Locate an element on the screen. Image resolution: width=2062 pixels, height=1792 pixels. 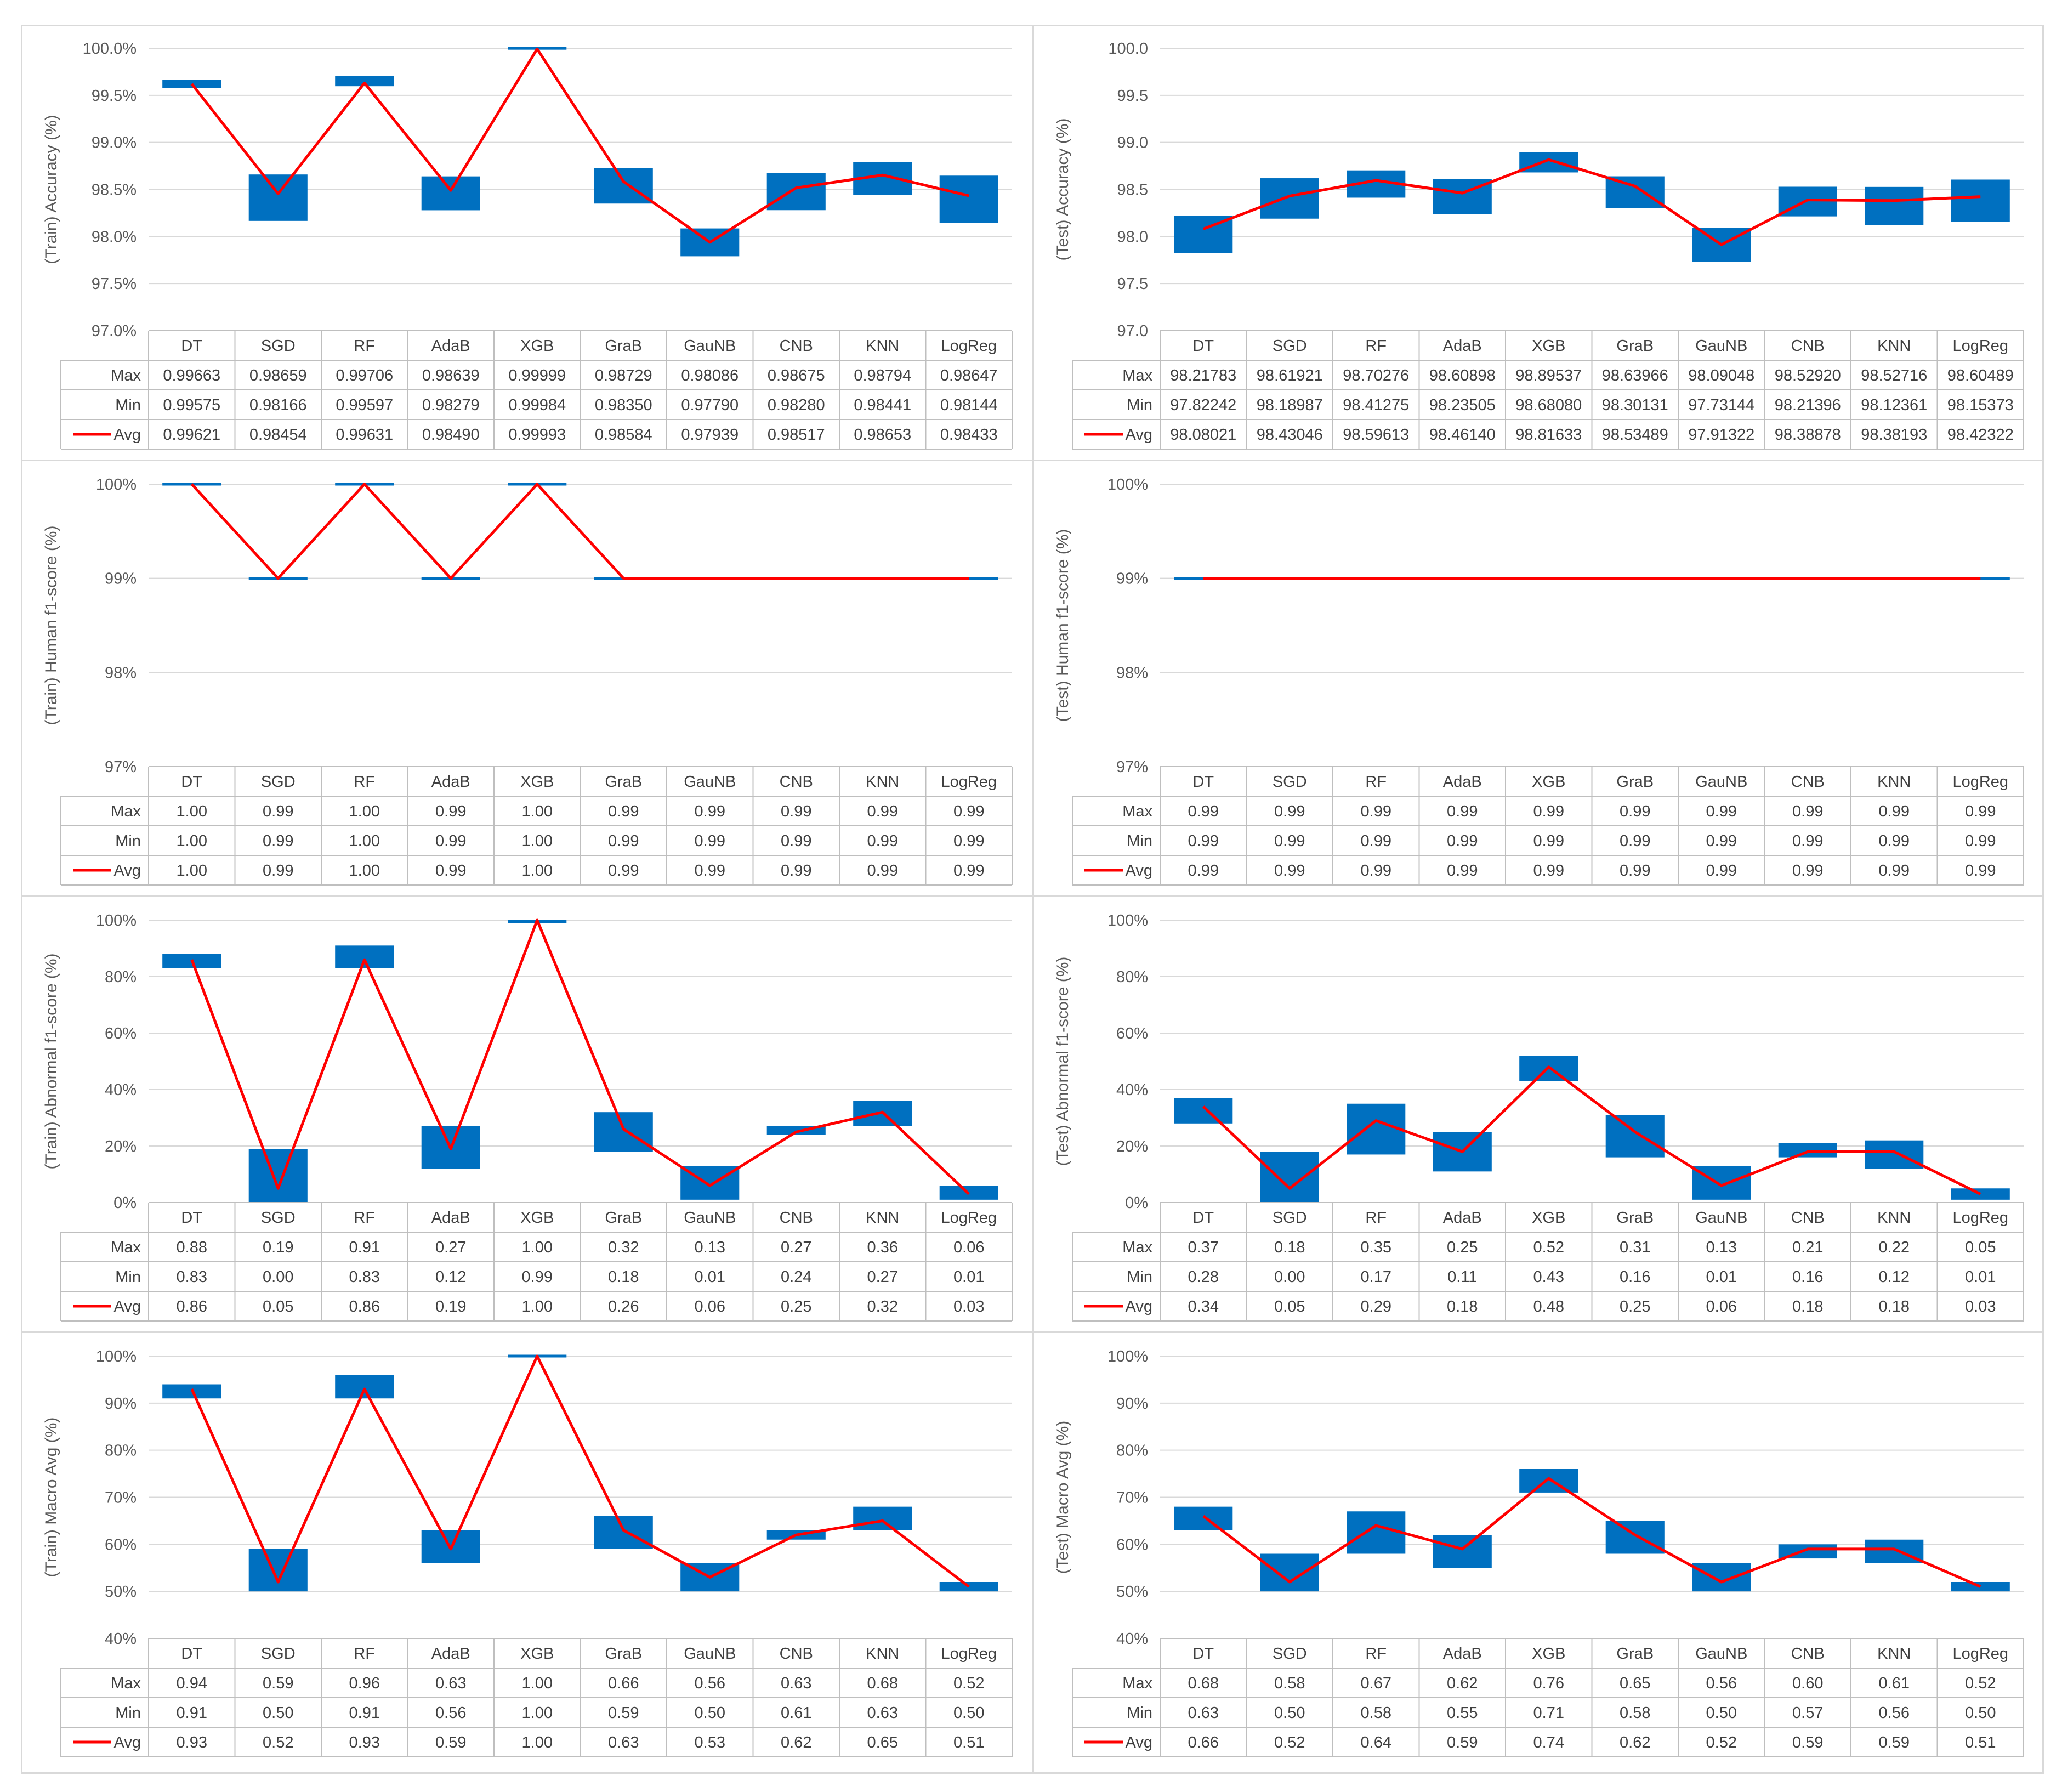
cell-Avg-SGD: 98.43046 is located at coordinates (1290, 435).